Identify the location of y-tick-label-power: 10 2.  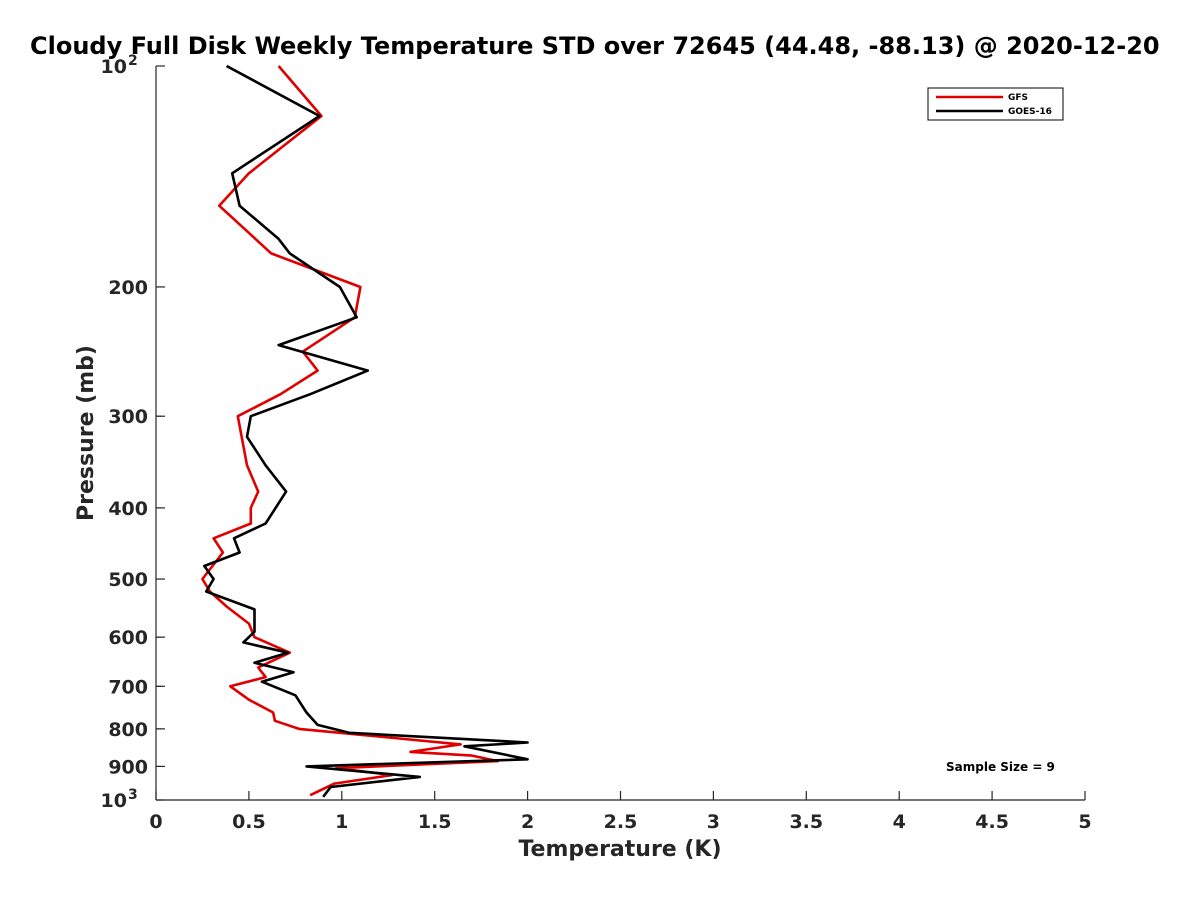
(119, 65).